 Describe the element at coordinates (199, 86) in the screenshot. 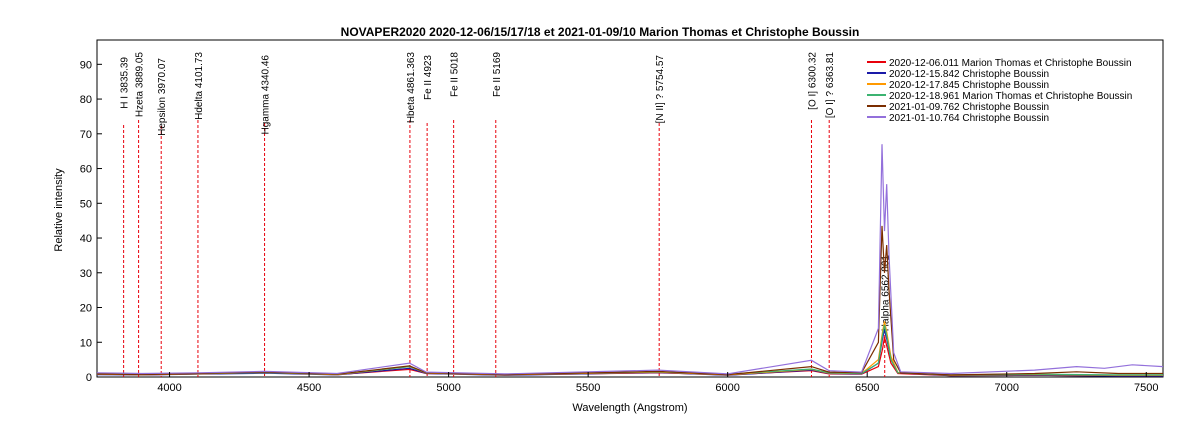

I see `line-id-label: Hdelta 4101.73` at that location.